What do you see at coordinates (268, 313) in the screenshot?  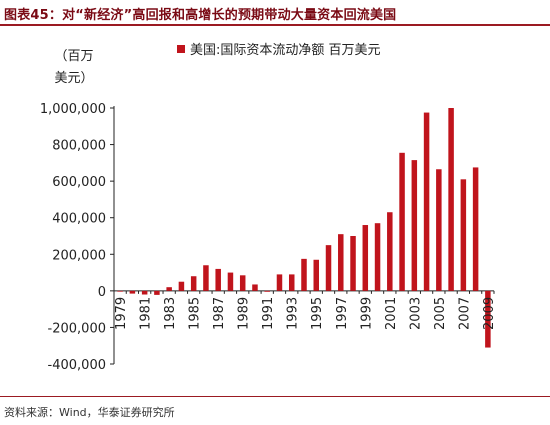 I see `x-tick-label: 1991` at bounding box center [268, 313].